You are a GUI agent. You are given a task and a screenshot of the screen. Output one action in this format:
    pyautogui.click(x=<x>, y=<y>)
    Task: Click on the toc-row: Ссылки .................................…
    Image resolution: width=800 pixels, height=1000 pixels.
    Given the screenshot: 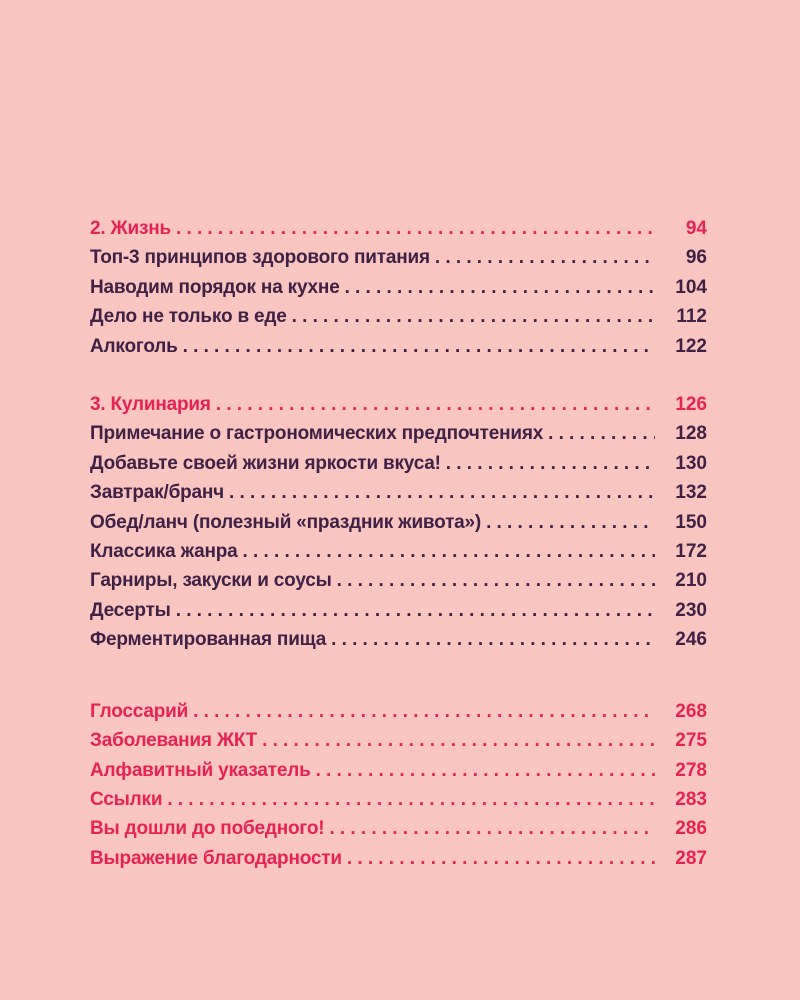 What is the action you would take?
    pyautogui.click(x=398, y=799)
    